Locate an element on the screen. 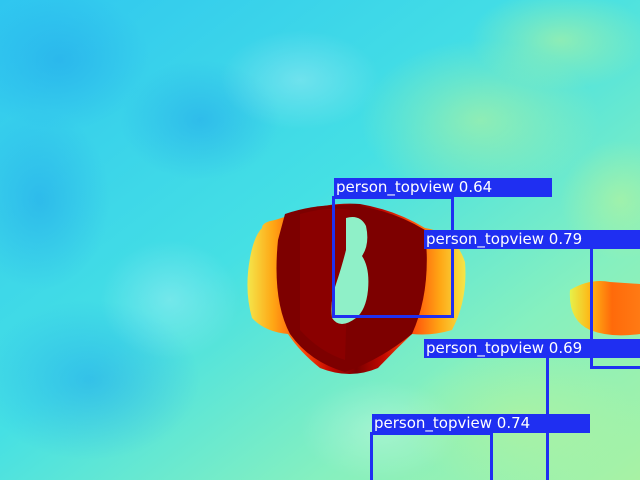  detection-label: person_topview 0.69 is located at coordinates (532, 348).